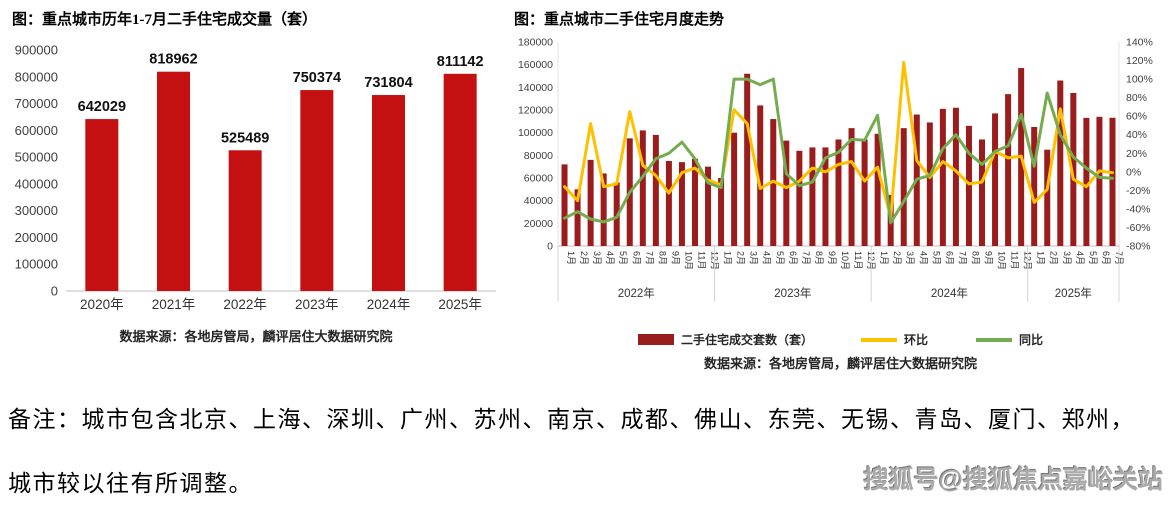 The image size is (1171, 508). Describe the element at coordinates (256, 336) in the screenshot. I see `left-chart-source: 数据来源：各地房管局，麟评居住大数据研究院` at that location.